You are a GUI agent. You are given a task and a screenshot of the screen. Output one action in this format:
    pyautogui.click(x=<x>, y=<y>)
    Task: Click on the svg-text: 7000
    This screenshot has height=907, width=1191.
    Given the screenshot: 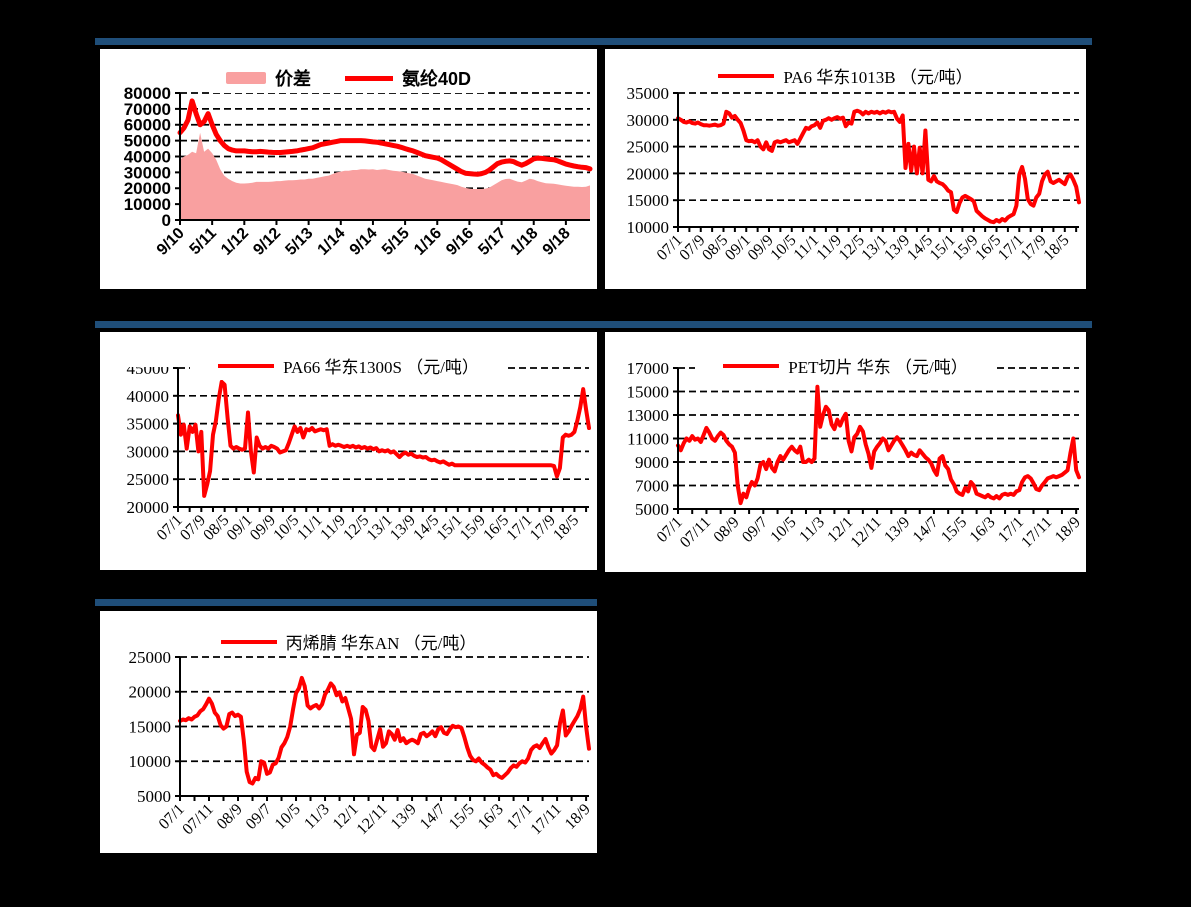 What is the action you would take?
    pyautogui.click(x=652, y=485)
    